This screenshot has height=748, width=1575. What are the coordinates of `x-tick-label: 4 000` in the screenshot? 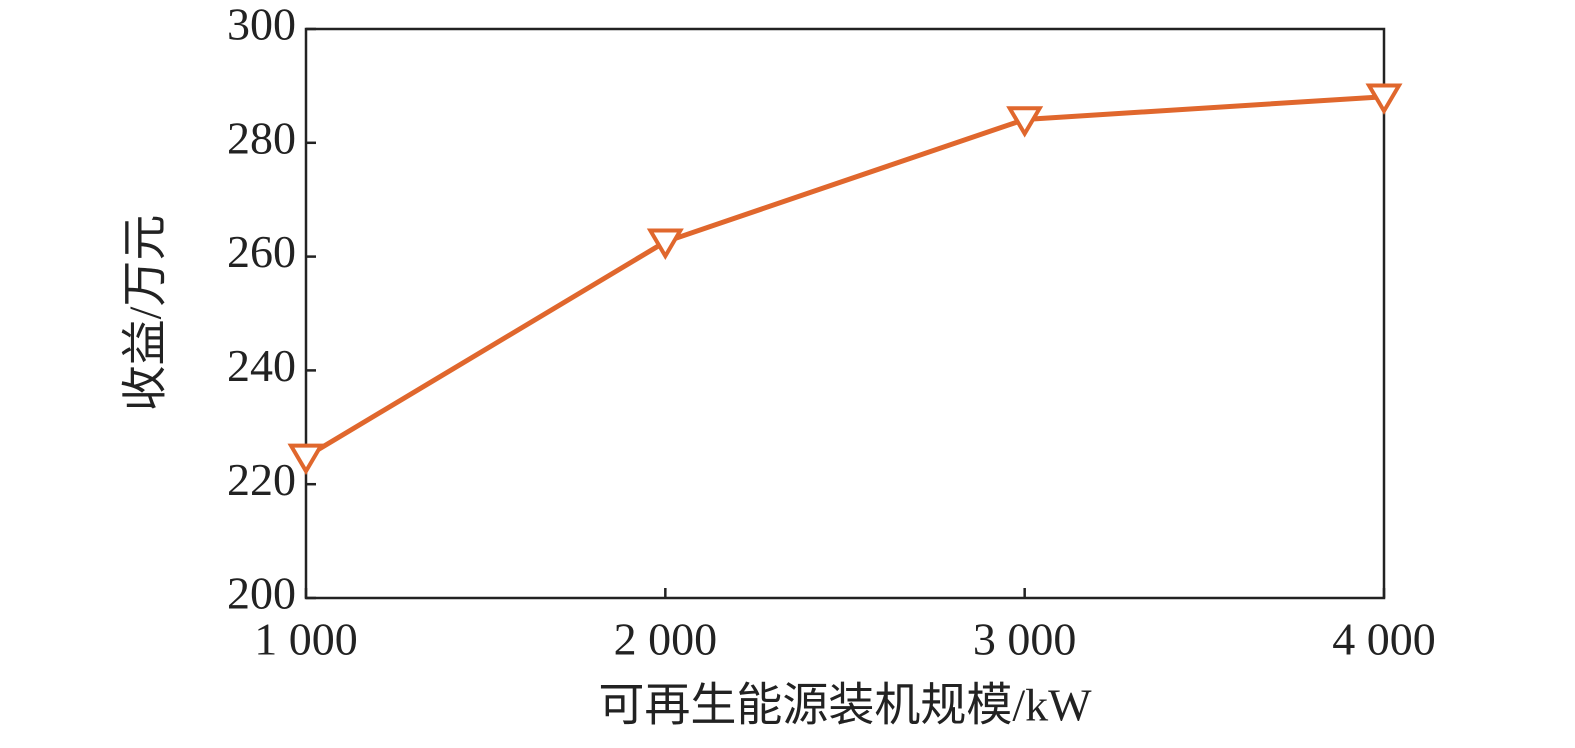 It's located at (1384, 639).